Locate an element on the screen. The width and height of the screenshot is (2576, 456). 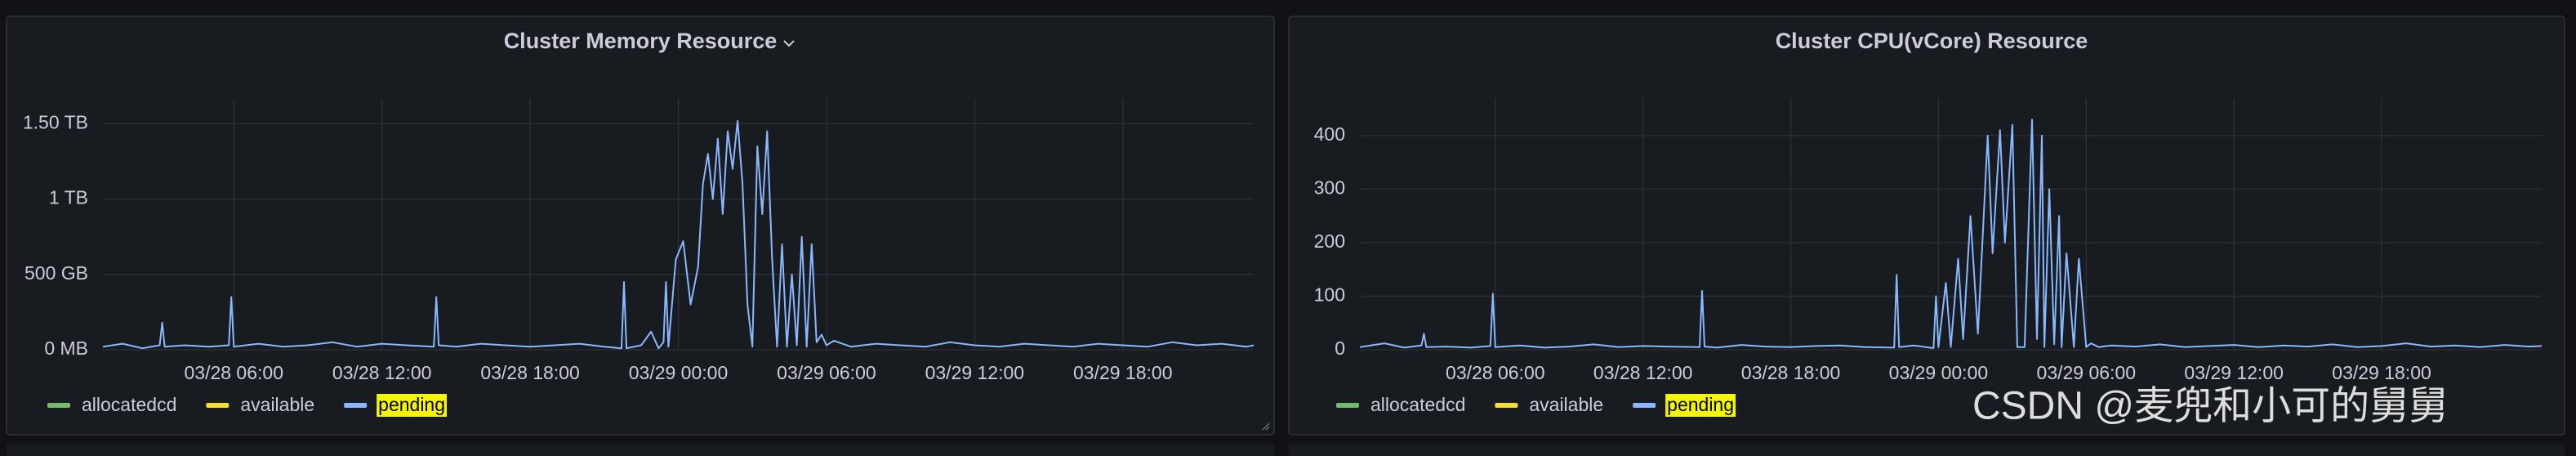
watermark: CSDN @麦兜和小可的舅舅 is located at coordinates (2210, 406).